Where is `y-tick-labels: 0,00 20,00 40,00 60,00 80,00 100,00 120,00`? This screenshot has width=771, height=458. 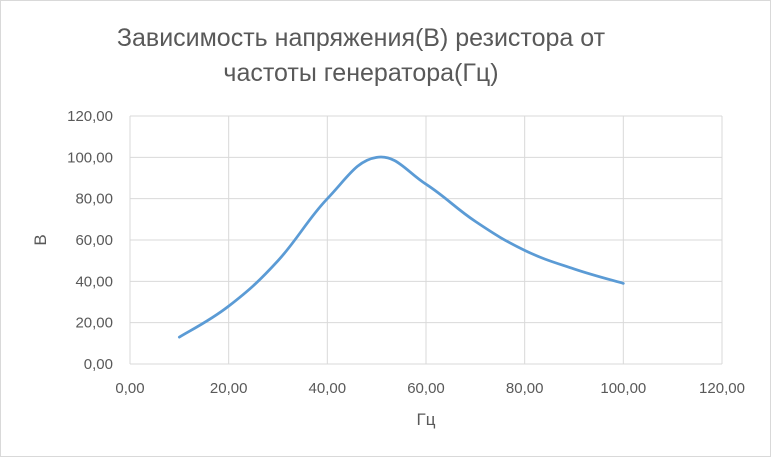 y-tick-labels: 0,00 20,00 40,00 60,00 80,00 100,00 120,00 is located at coordinates (90, 240).